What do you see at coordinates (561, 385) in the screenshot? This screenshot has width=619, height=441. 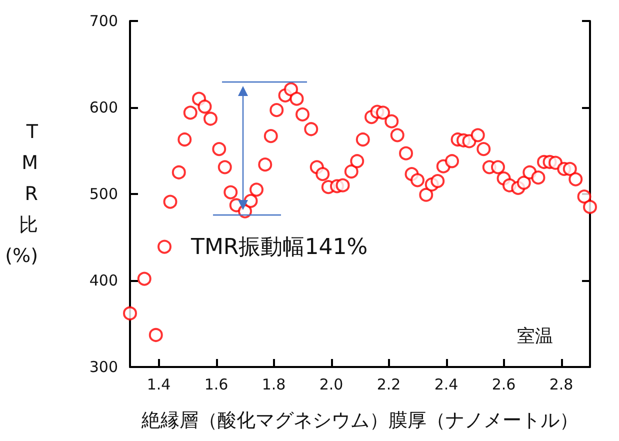 I see `x-tick-label: 2.8` at bounding box center [561, 385].